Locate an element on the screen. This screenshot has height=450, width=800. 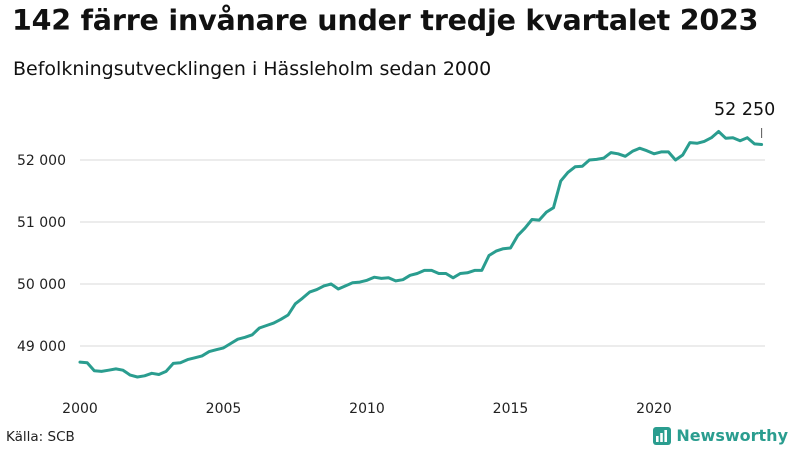
x-axis-tick-labels: 2000 2005 2010 2015 2020 is located at coordinates (367, 409).